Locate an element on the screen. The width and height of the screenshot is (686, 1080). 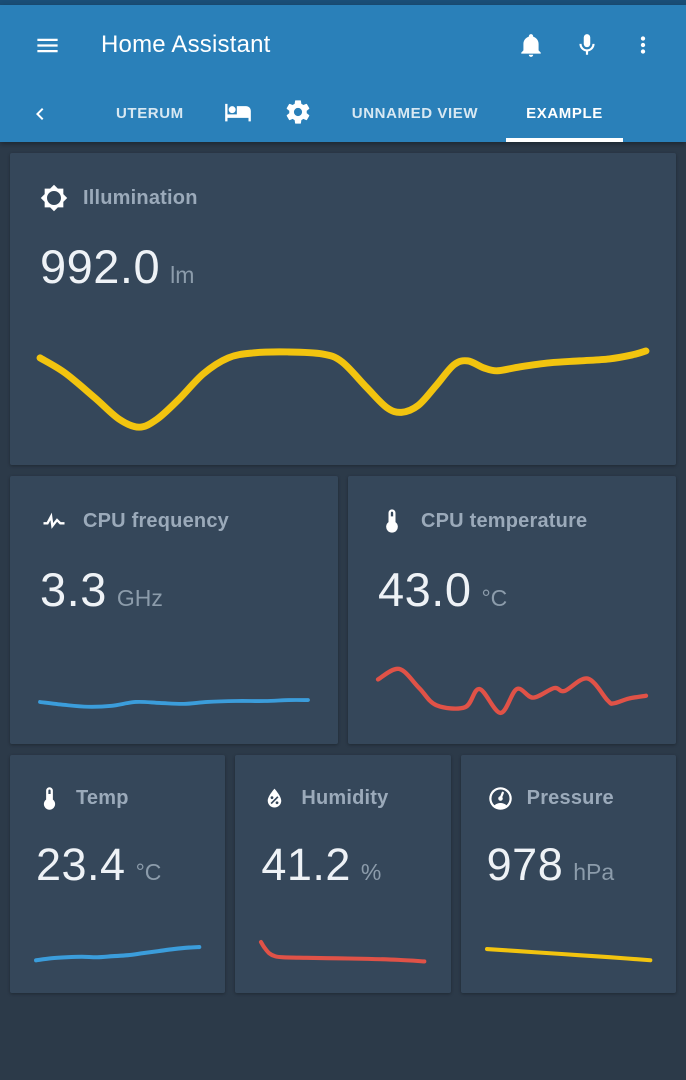
chevron-left-icon is located at coordinates (40, 114).